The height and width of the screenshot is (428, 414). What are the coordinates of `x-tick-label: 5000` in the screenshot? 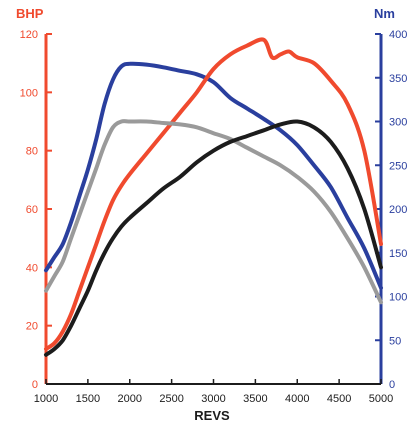 It's located at (381, 399).